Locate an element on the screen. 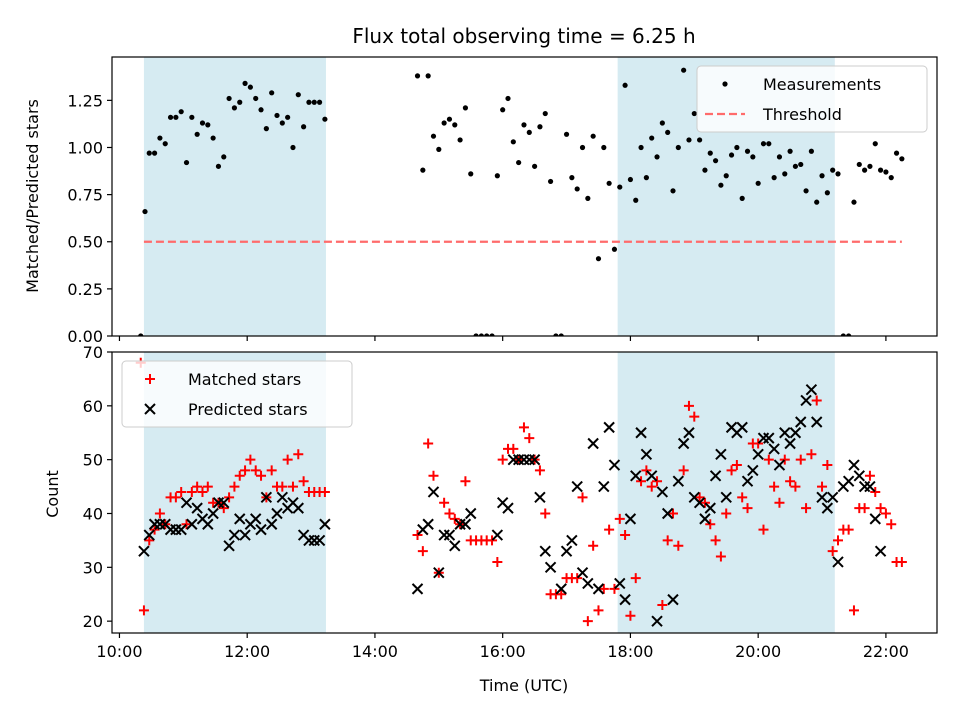 The width and height of the screenshot is (960, 720). shaded-window is located at coordinates (726, 492).